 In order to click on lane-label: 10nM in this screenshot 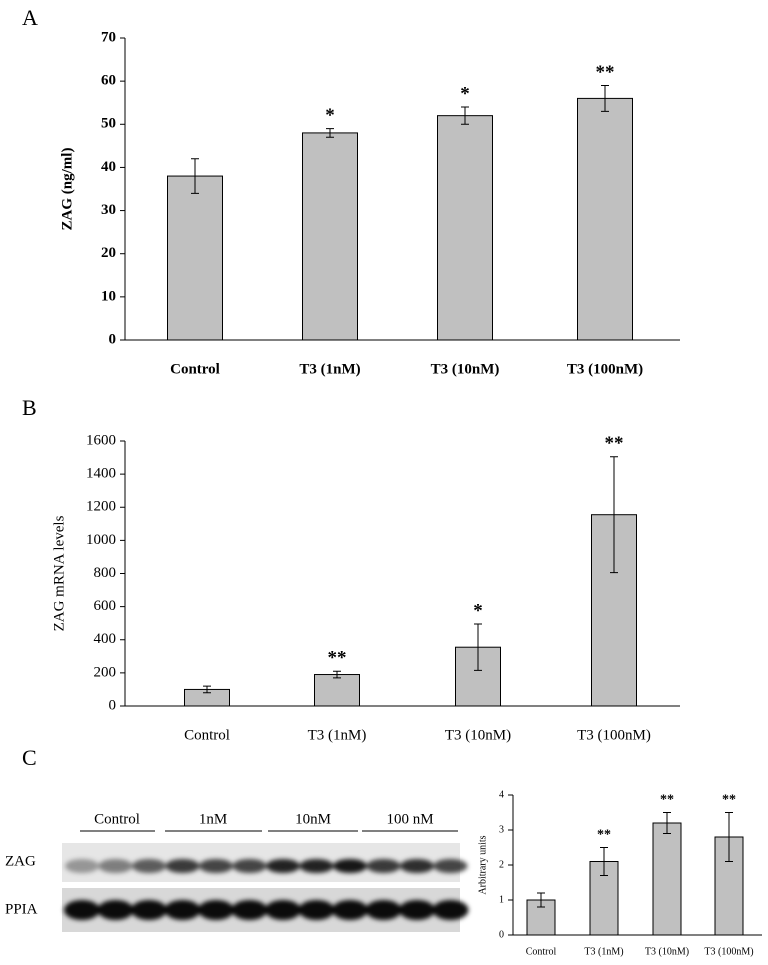, I will do `click(313, 819)`.